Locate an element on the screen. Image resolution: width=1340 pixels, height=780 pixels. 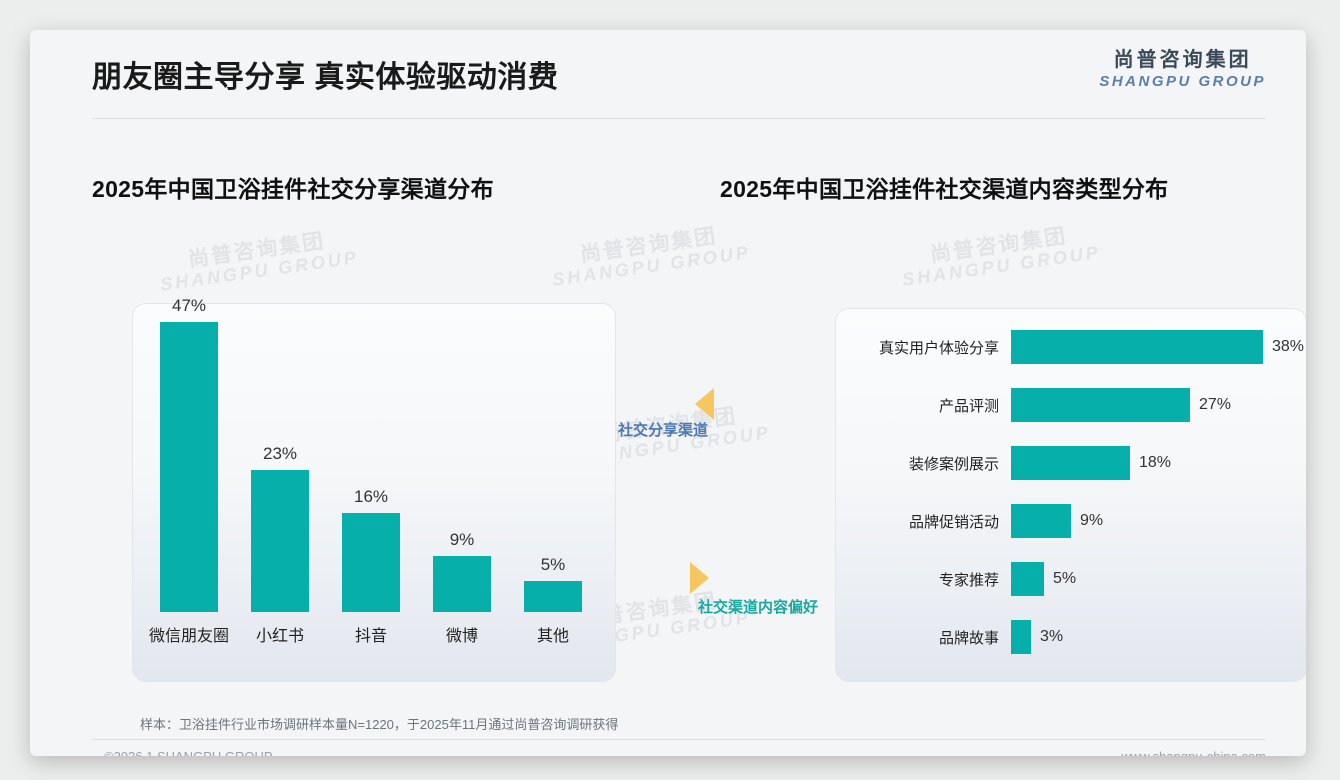
watermark: 尚普咨询集团 SHANGPU GROUP is located at coordinates (1000, 255).